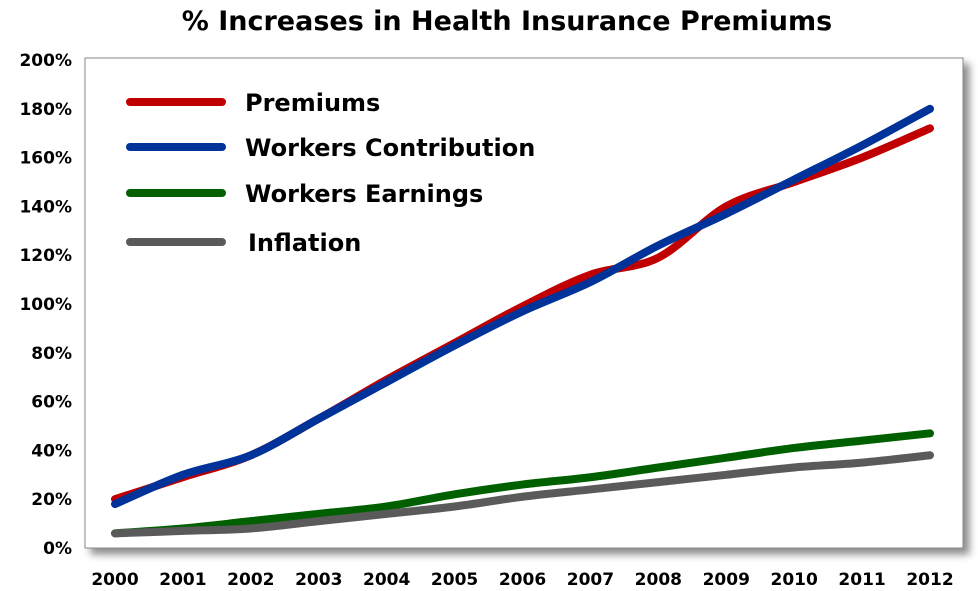 Image resolution: width=978 pixels, height=591 pixels. Describe the element at coordinates (45, 61) in the screenshot. I see `y-tick-label: 200%` at that location.